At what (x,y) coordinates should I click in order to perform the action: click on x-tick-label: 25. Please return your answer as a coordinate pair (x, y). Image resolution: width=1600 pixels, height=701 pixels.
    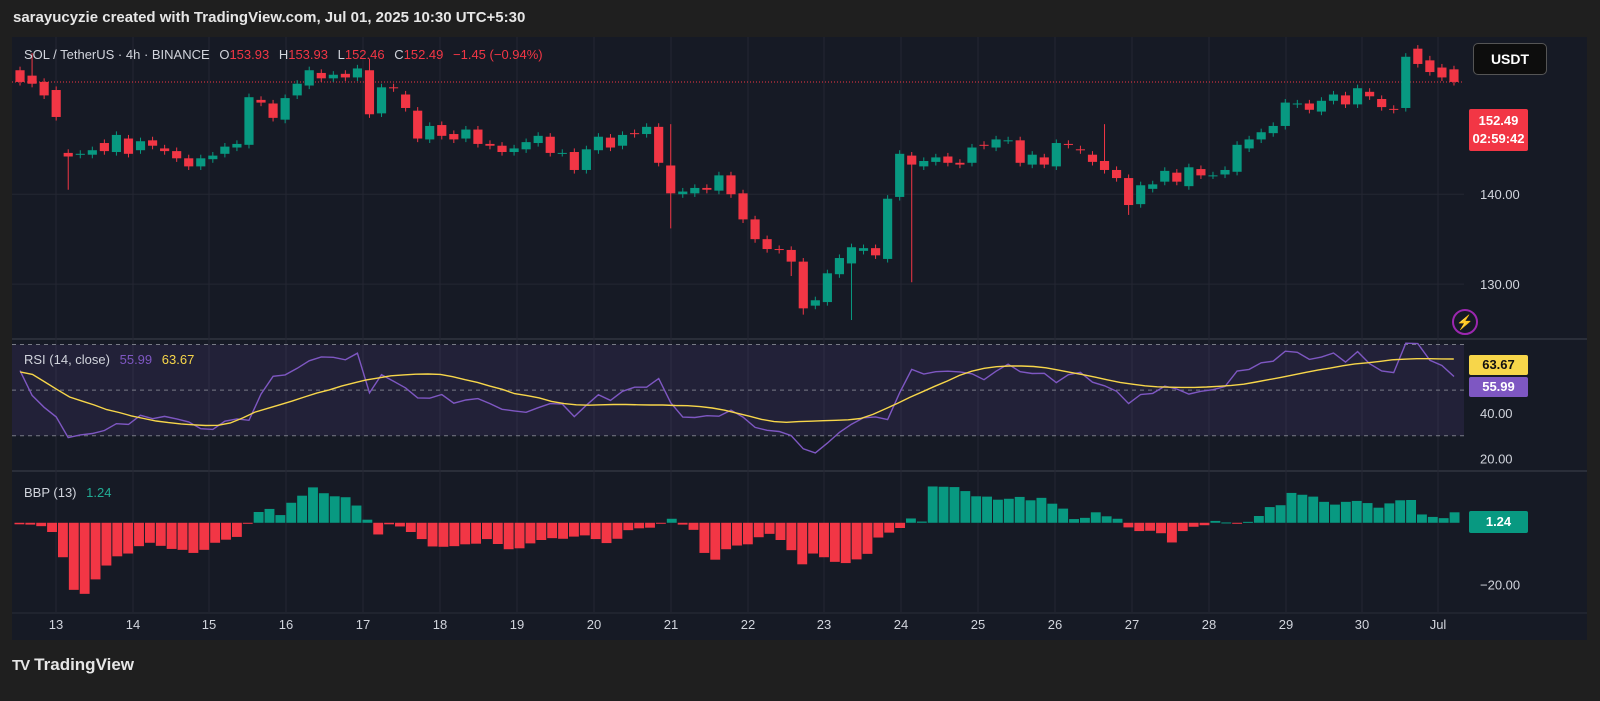
    Looking at the image, I should click on (978, 624).